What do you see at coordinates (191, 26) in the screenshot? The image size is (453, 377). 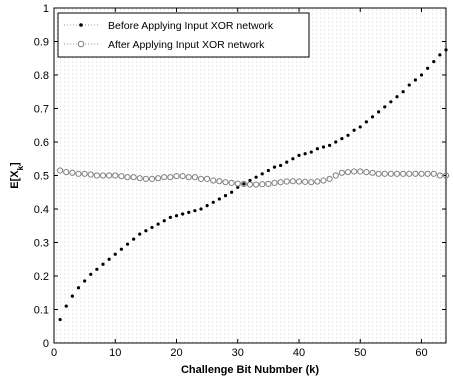 I see `legend-label: Before Applying Input XOR network` at bounding box center [191, 26].